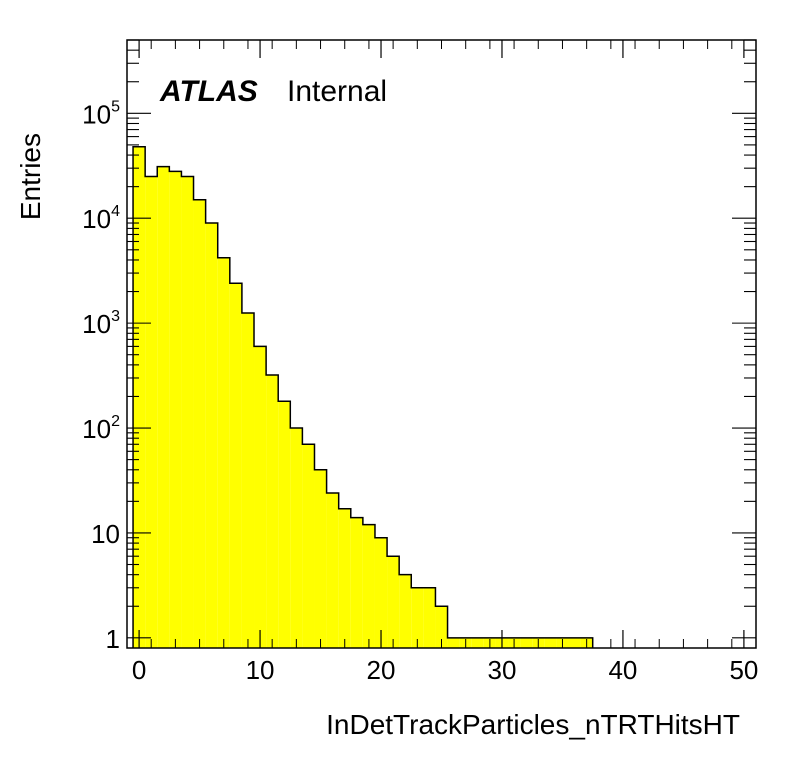  I want to click on y-tick-label: 10², so click(101, 428).